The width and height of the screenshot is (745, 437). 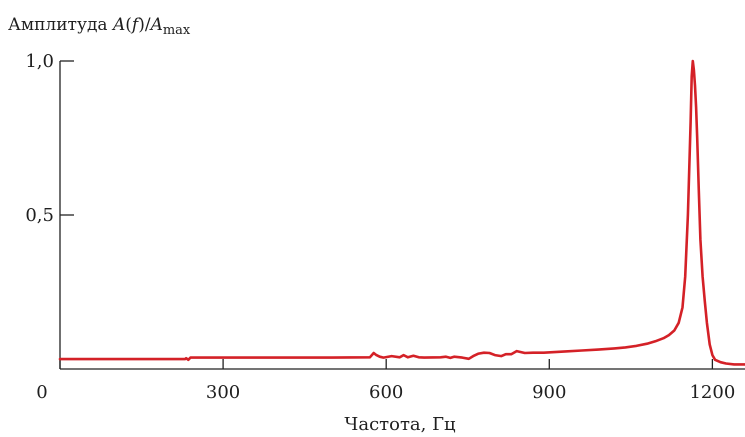 What do you see at coordinates (223, 392) in the screenshot?
I see `x-tick-label: 300` at bounding box center [223, 392].